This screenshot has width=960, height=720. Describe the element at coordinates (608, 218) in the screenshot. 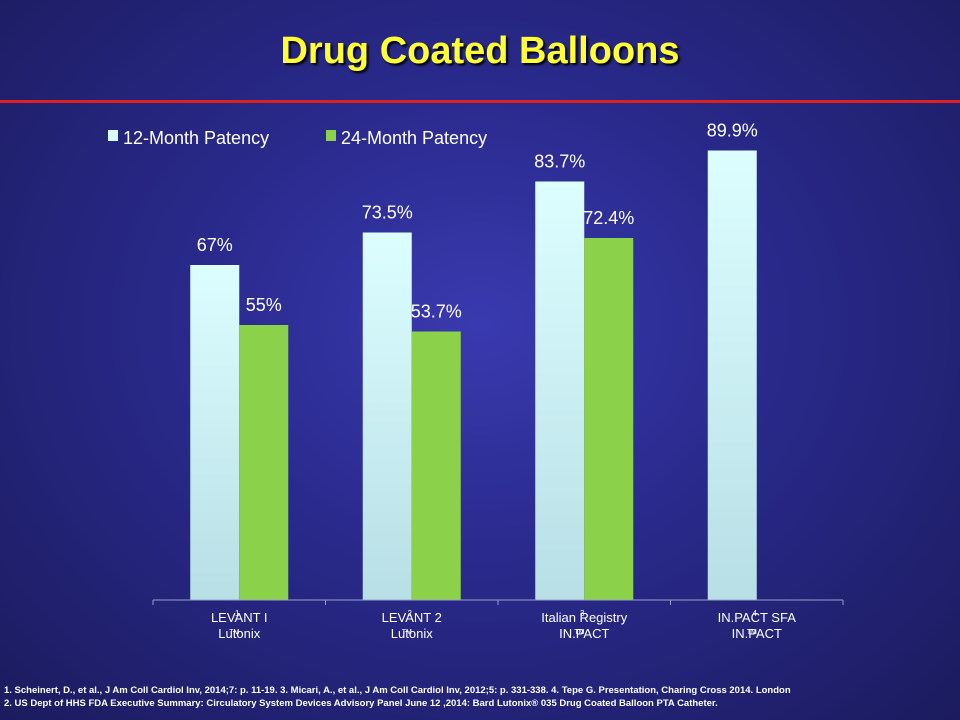

I see `data-label: 72.4%` at that location.